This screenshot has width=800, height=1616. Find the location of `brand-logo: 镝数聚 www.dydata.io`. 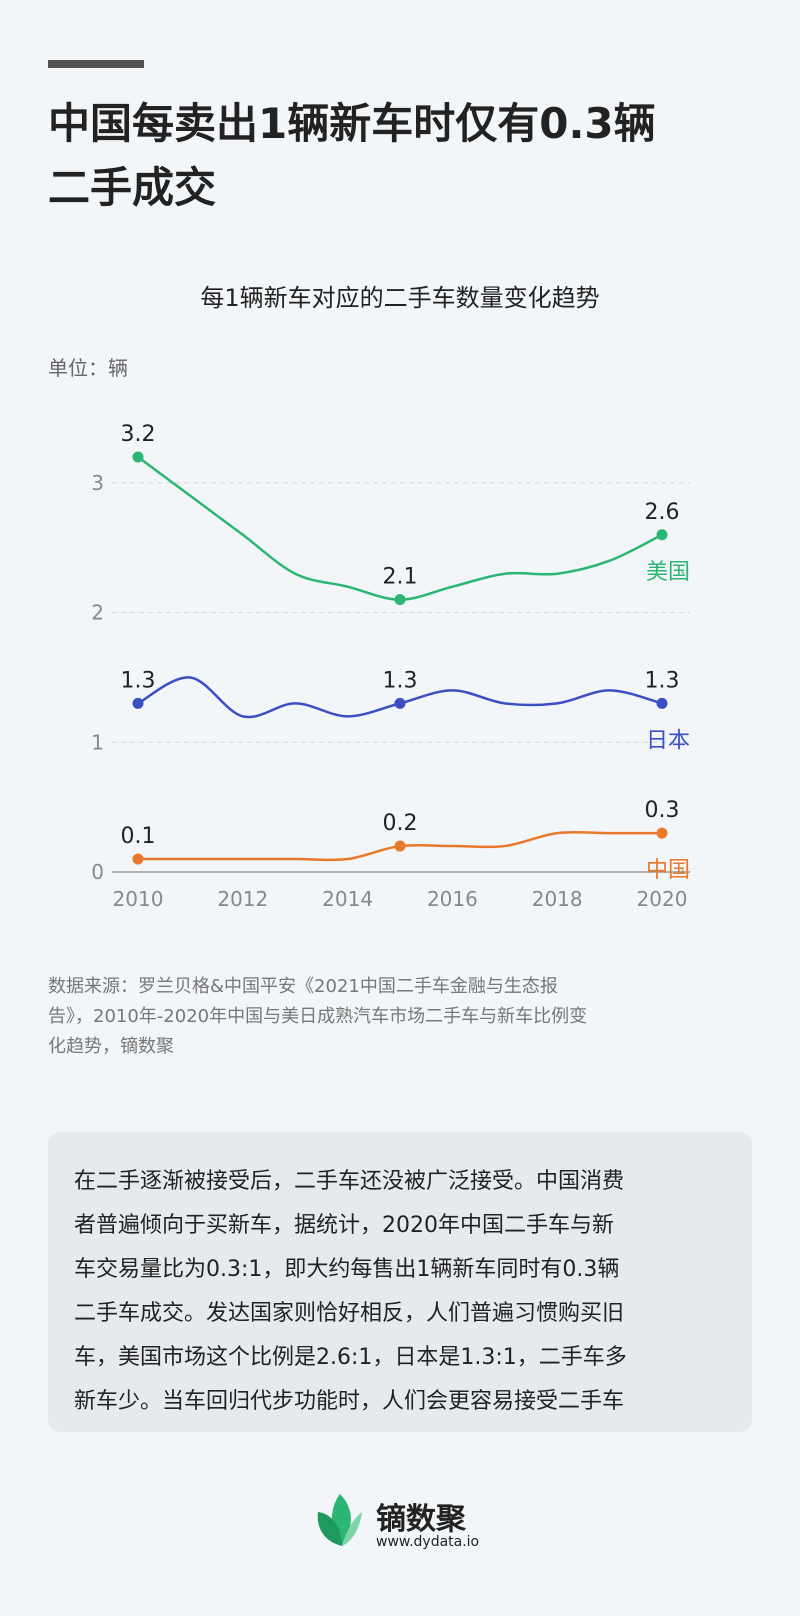

brand-logo: 镝数聚 www.dydata.io is located at coordinates (412, 1525).